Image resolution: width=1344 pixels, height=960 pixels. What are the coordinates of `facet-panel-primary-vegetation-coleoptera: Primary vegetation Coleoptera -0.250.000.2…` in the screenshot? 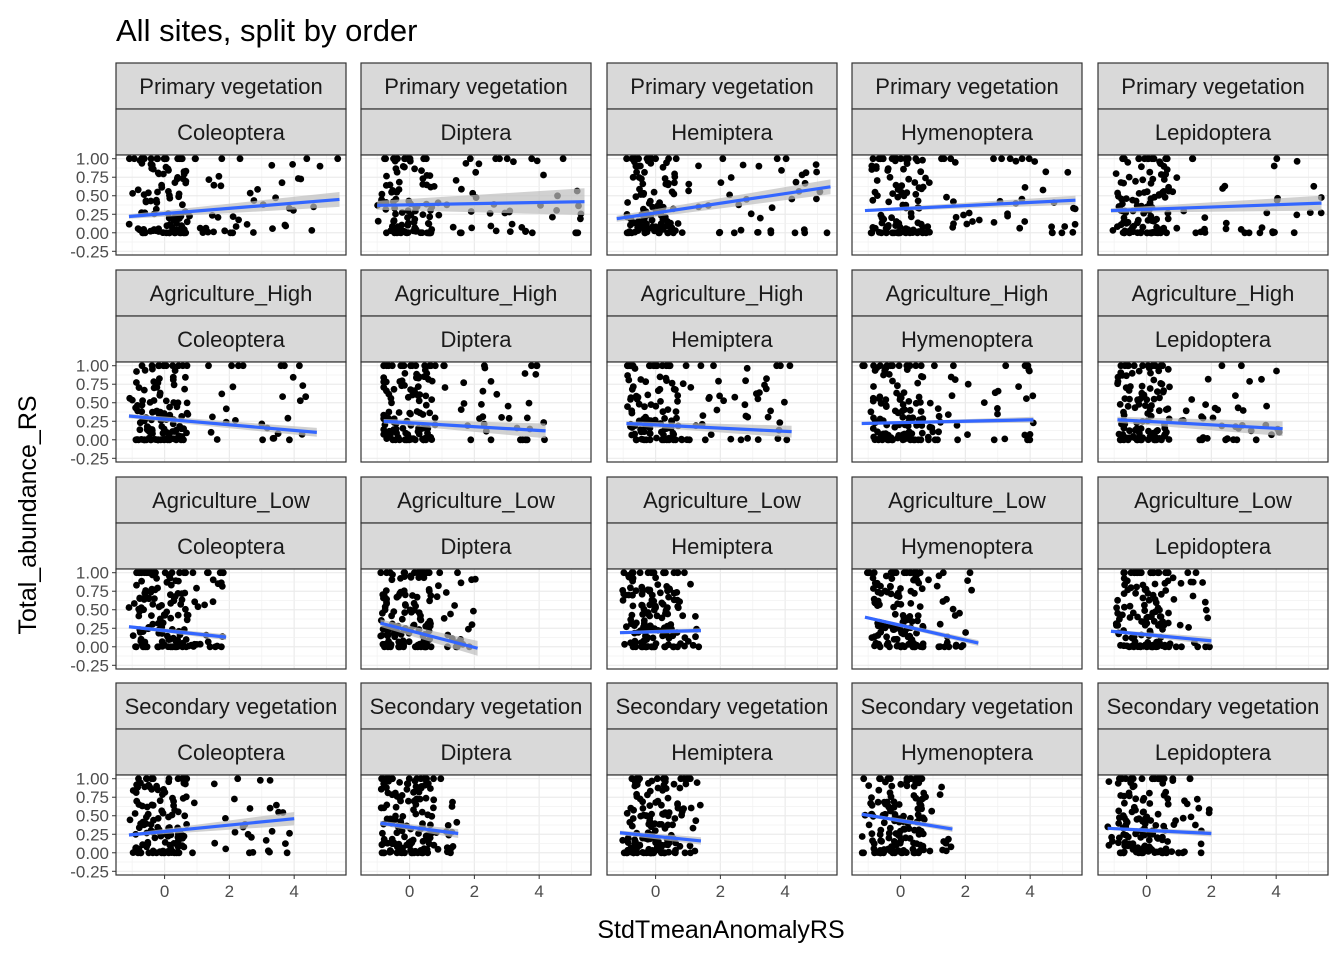 It's located at (208, 161).